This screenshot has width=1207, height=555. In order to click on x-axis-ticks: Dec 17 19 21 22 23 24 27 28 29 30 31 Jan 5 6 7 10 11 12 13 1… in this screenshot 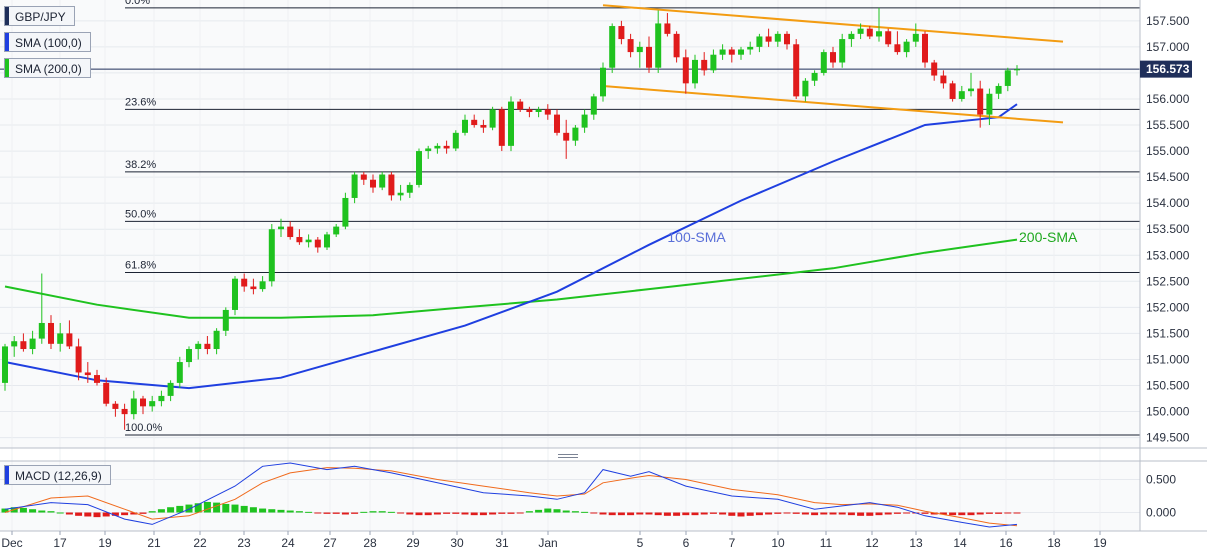, I will do `click(554, 540)`.